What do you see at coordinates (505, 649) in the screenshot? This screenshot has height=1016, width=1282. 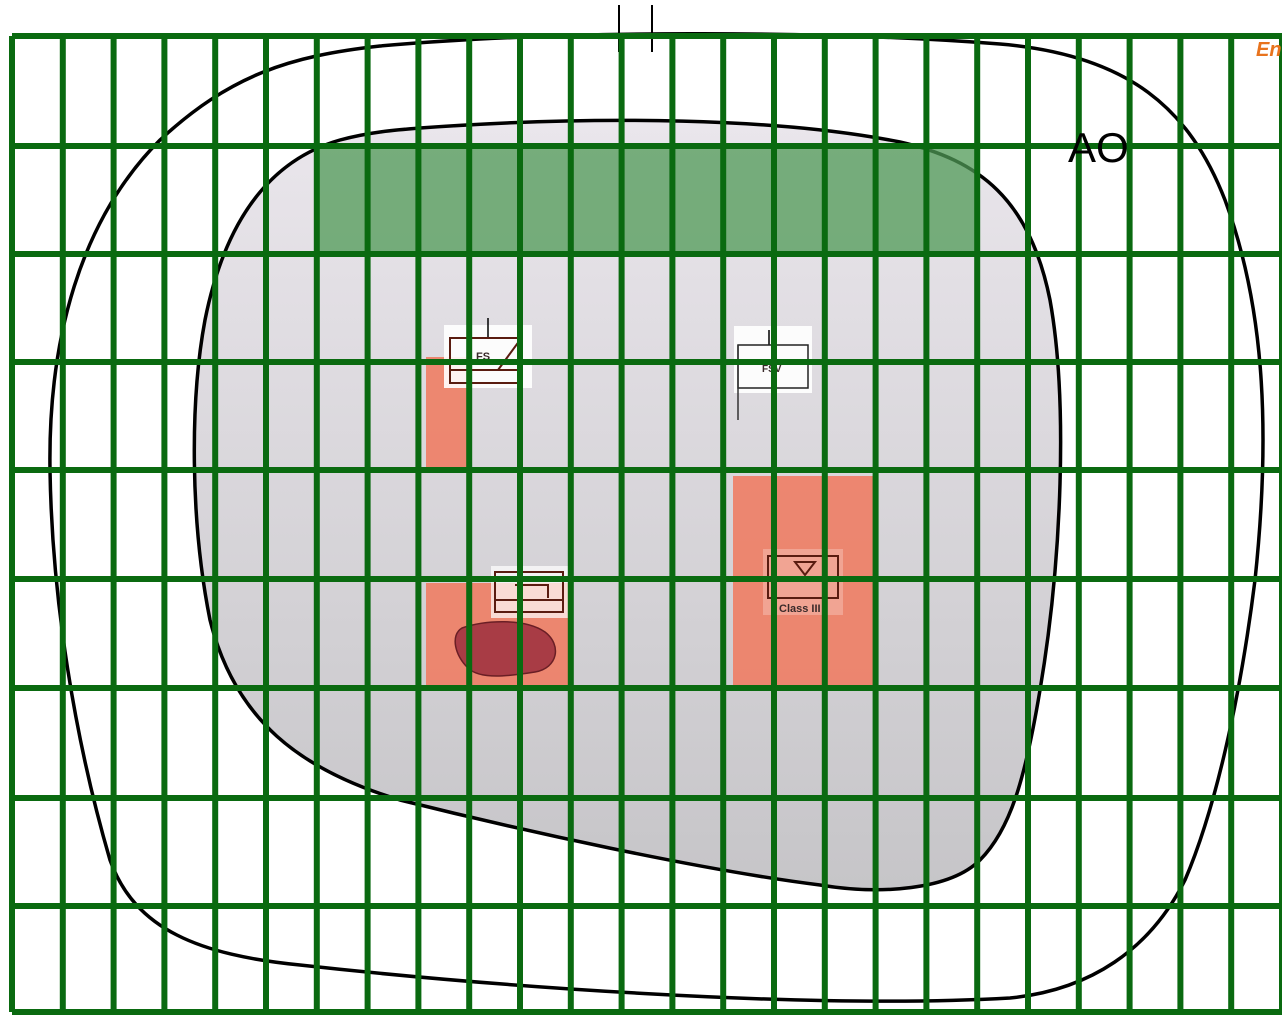 I see `hazard-blob` at bounding box center [505, 649].